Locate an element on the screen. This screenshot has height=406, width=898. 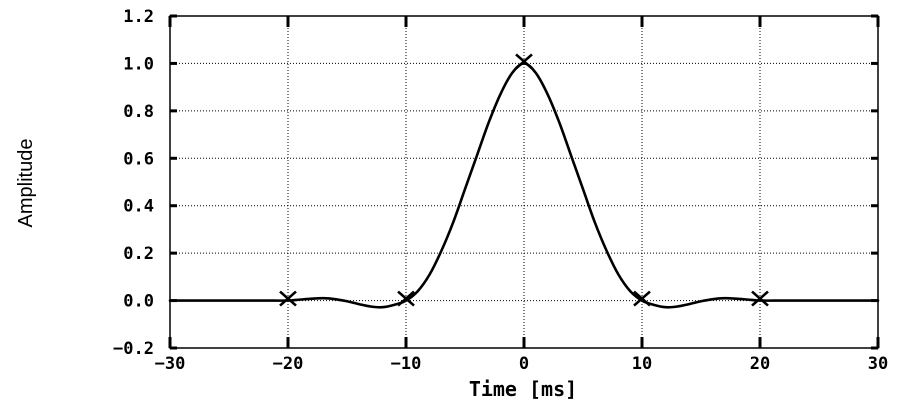
y-tick-label: 0.2 is located at coordinates (138, 254).